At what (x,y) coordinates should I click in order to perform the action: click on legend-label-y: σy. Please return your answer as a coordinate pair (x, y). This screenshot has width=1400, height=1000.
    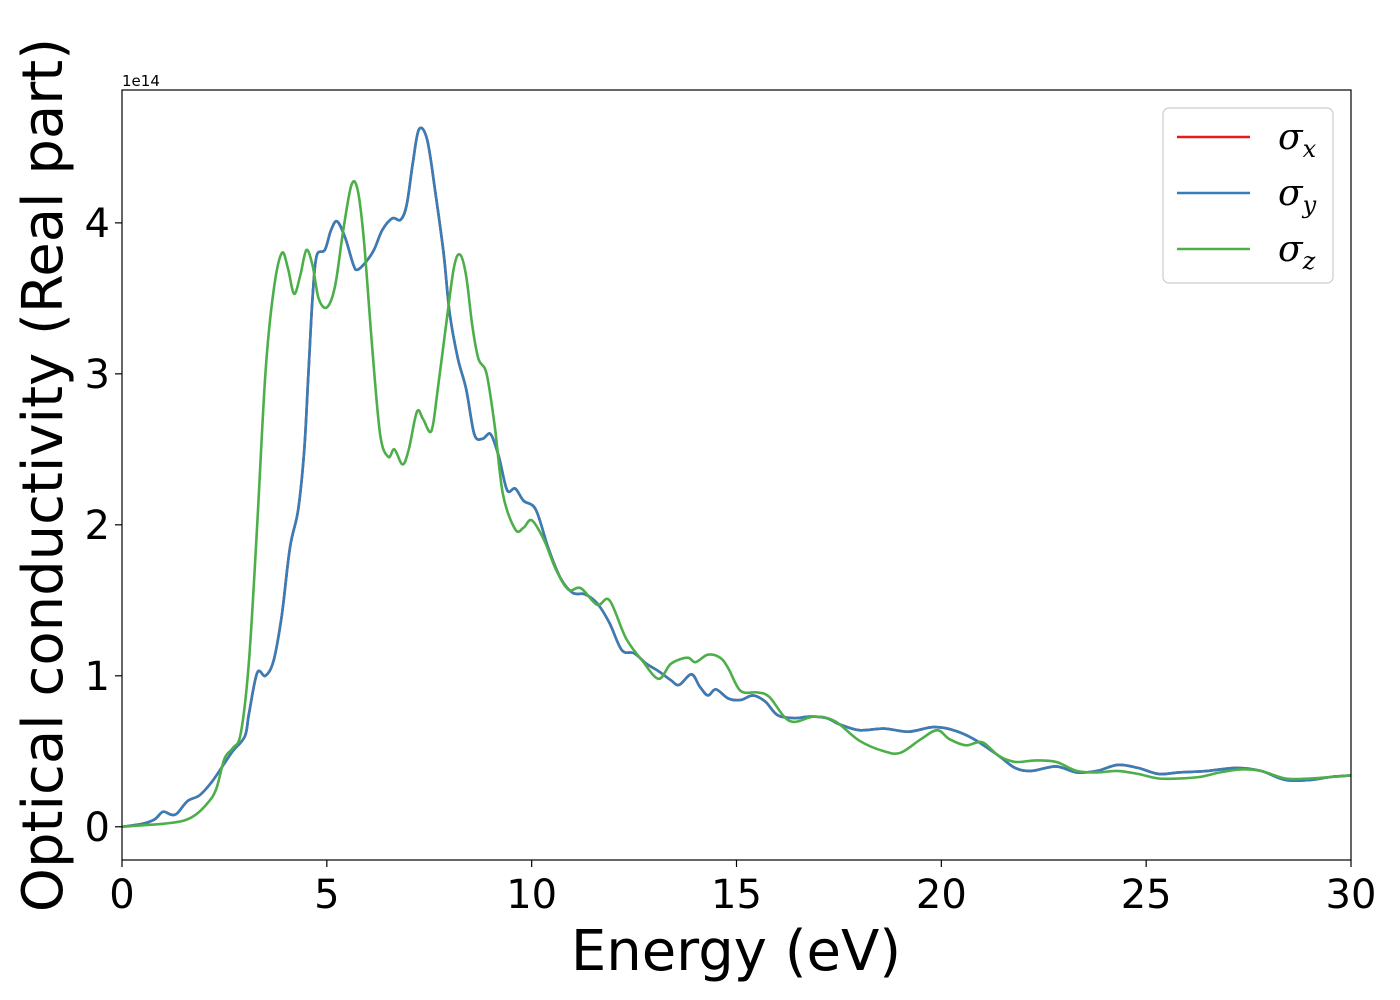
    Looking at the image, I should click on (1297, 196).